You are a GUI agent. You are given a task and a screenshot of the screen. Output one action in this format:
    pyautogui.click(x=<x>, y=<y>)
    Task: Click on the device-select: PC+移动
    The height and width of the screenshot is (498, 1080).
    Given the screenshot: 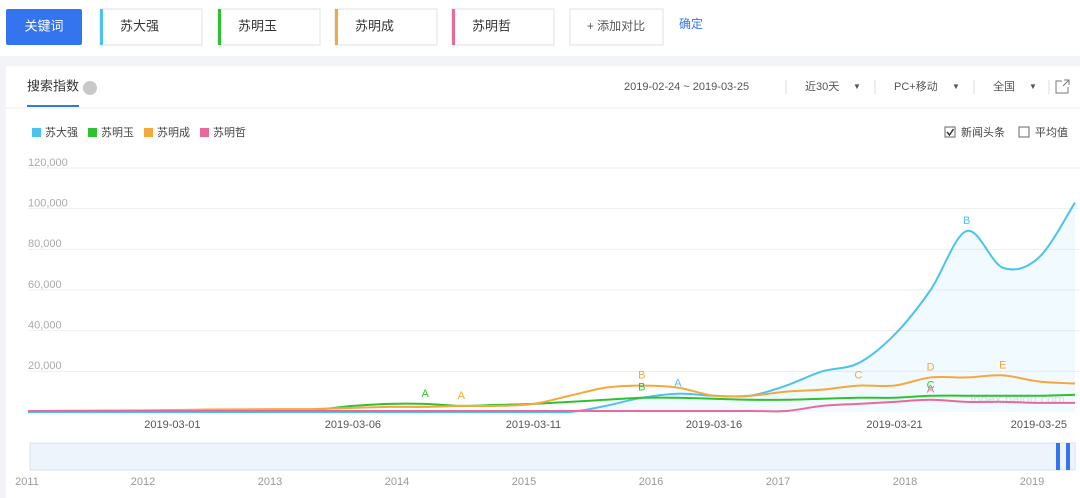 What is the action you would take?
    pyautogui.click(x=916, y=86)
    